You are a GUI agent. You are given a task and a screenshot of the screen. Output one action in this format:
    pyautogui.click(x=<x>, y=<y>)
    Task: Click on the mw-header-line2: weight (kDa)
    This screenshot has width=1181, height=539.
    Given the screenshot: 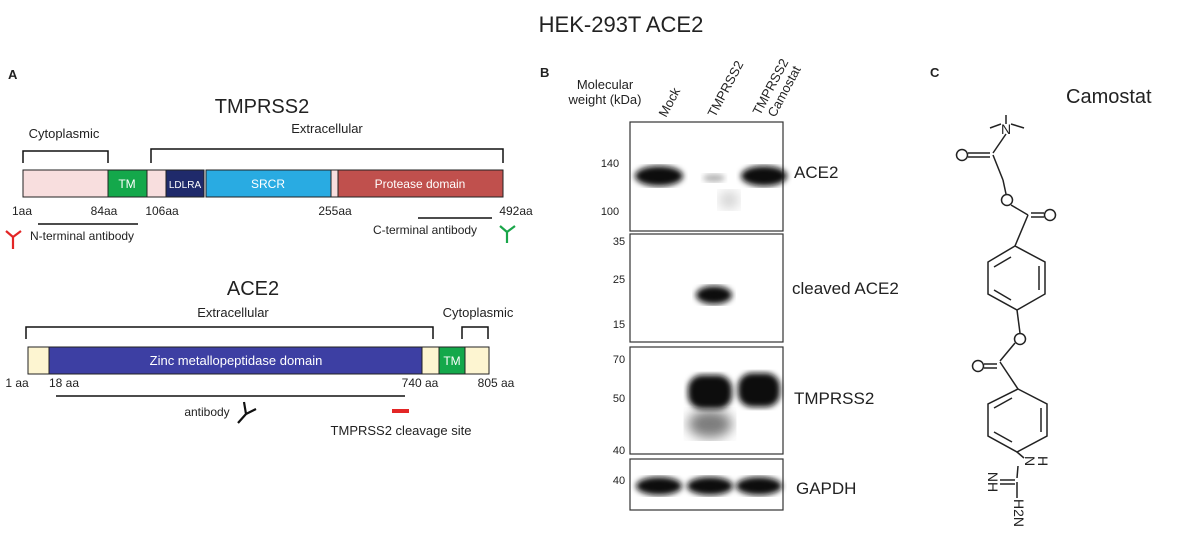 What is the action you would take?
    pyautogui.click(x=605, y=99)
    